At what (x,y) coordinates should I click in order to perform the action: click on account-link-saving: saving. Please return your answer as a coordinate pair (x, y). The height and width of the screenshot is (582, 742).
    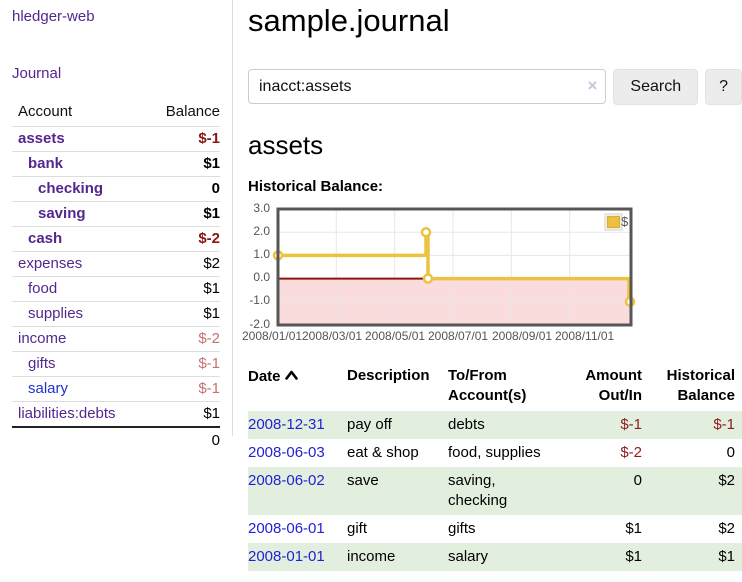
    Looking at the image, I should click on (62, 213).